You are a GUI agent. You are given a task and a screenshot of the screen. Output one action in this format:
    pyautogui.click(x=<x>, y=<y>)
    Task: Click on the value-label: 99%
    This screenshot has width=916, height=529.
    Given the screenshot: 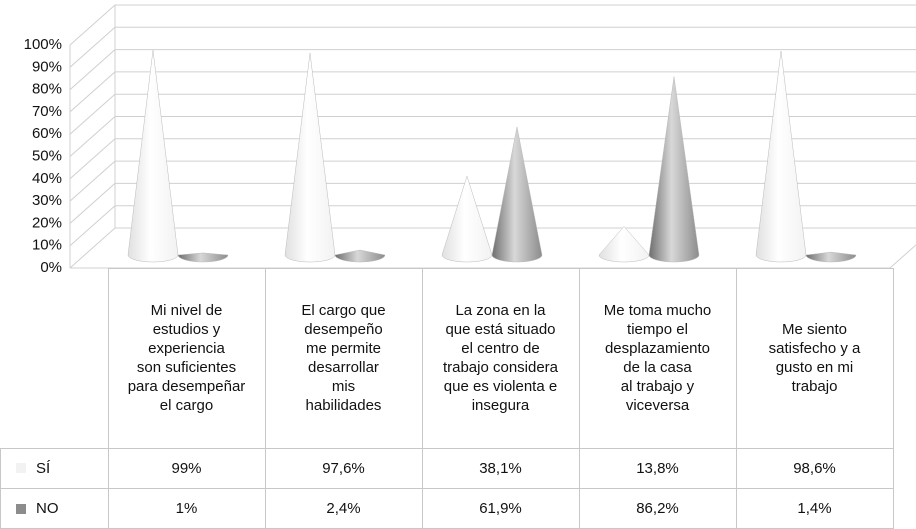 What is the action you would take?
    pyautogui.click(x=186, y=468)
    